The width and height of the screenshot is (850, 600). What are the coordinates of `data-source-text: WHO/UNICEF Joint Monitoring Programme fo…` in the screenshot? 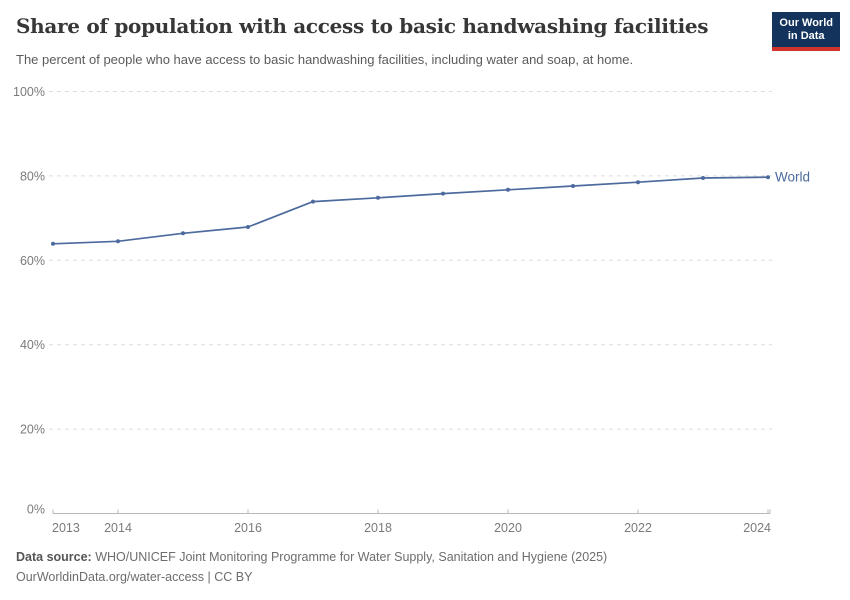 It's located at (349, 557).